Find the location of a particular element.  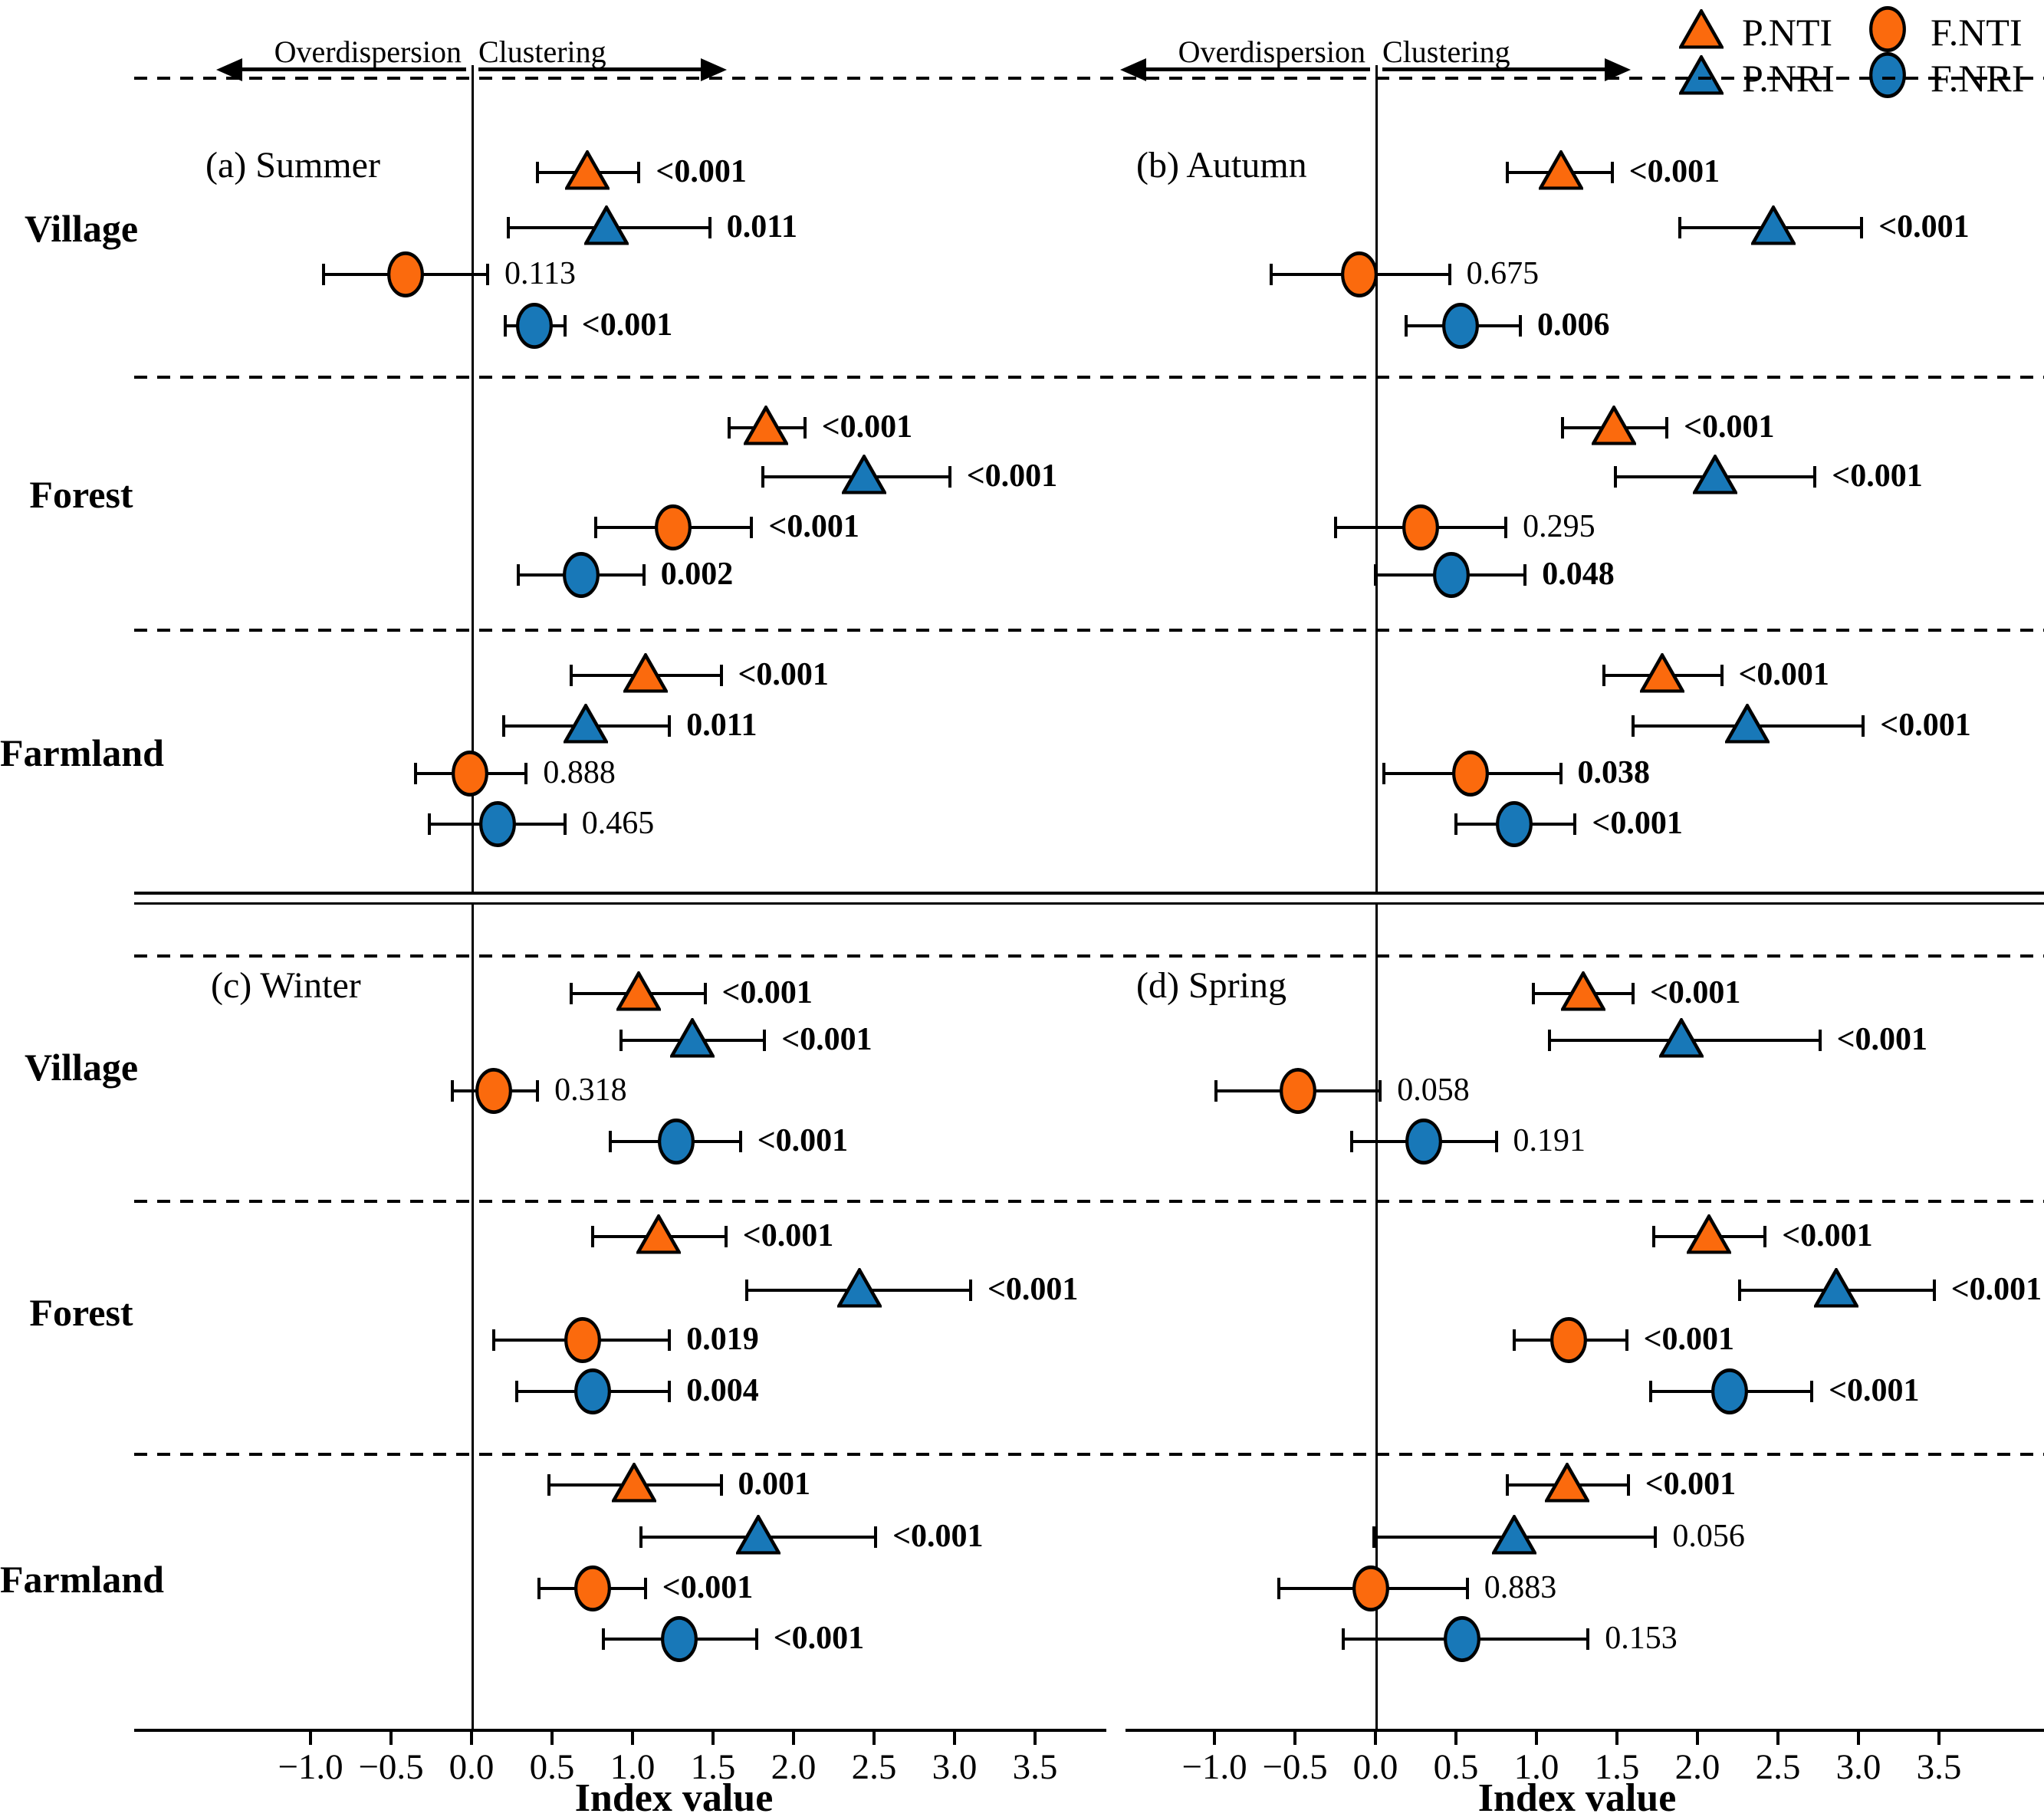

legend-fnri-circle-icon is located at coordinates (1888, 75).